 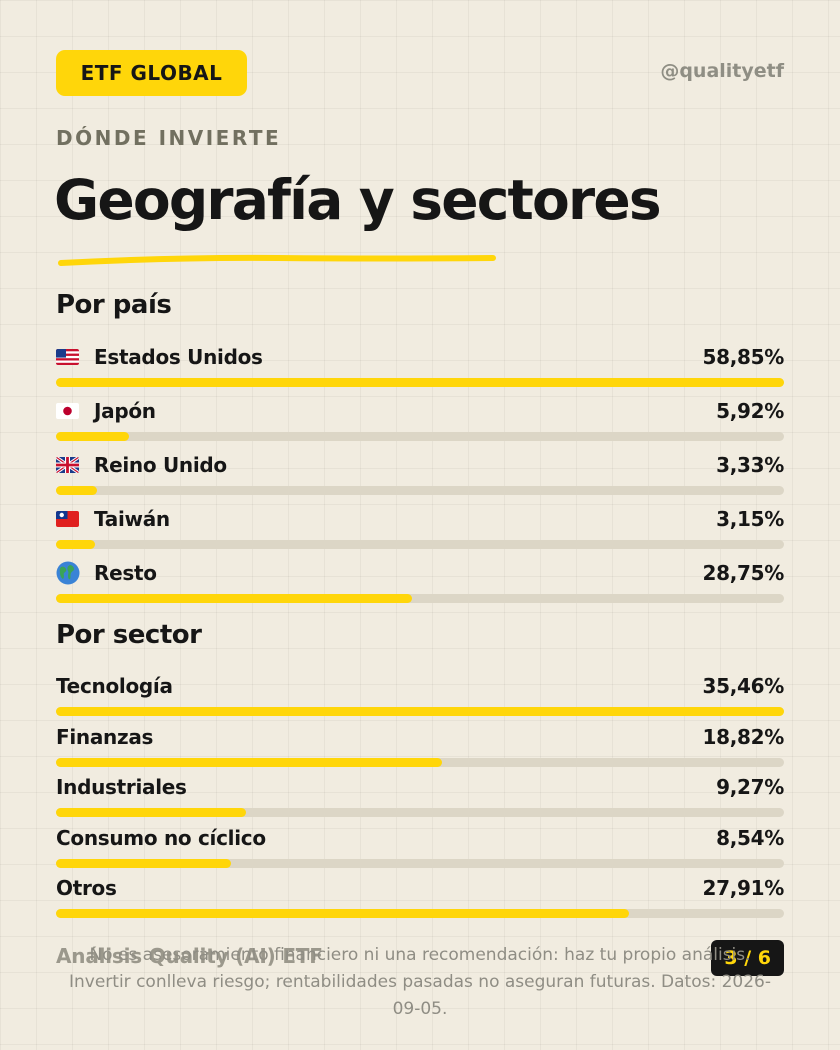 I want to click on page-title: Geografía y sectores, so click(x=358, y=200).